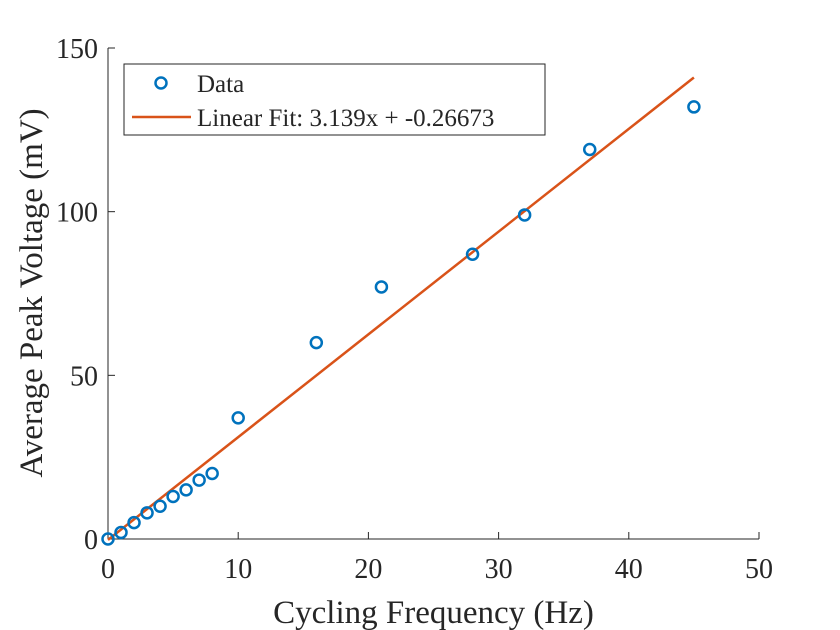 The width and height of the screenshot is (840, 630). What do you see at coordinates (220, 84) in the screenshot?
I see `legend-data-label: Data` at bounding box center [220, 84].